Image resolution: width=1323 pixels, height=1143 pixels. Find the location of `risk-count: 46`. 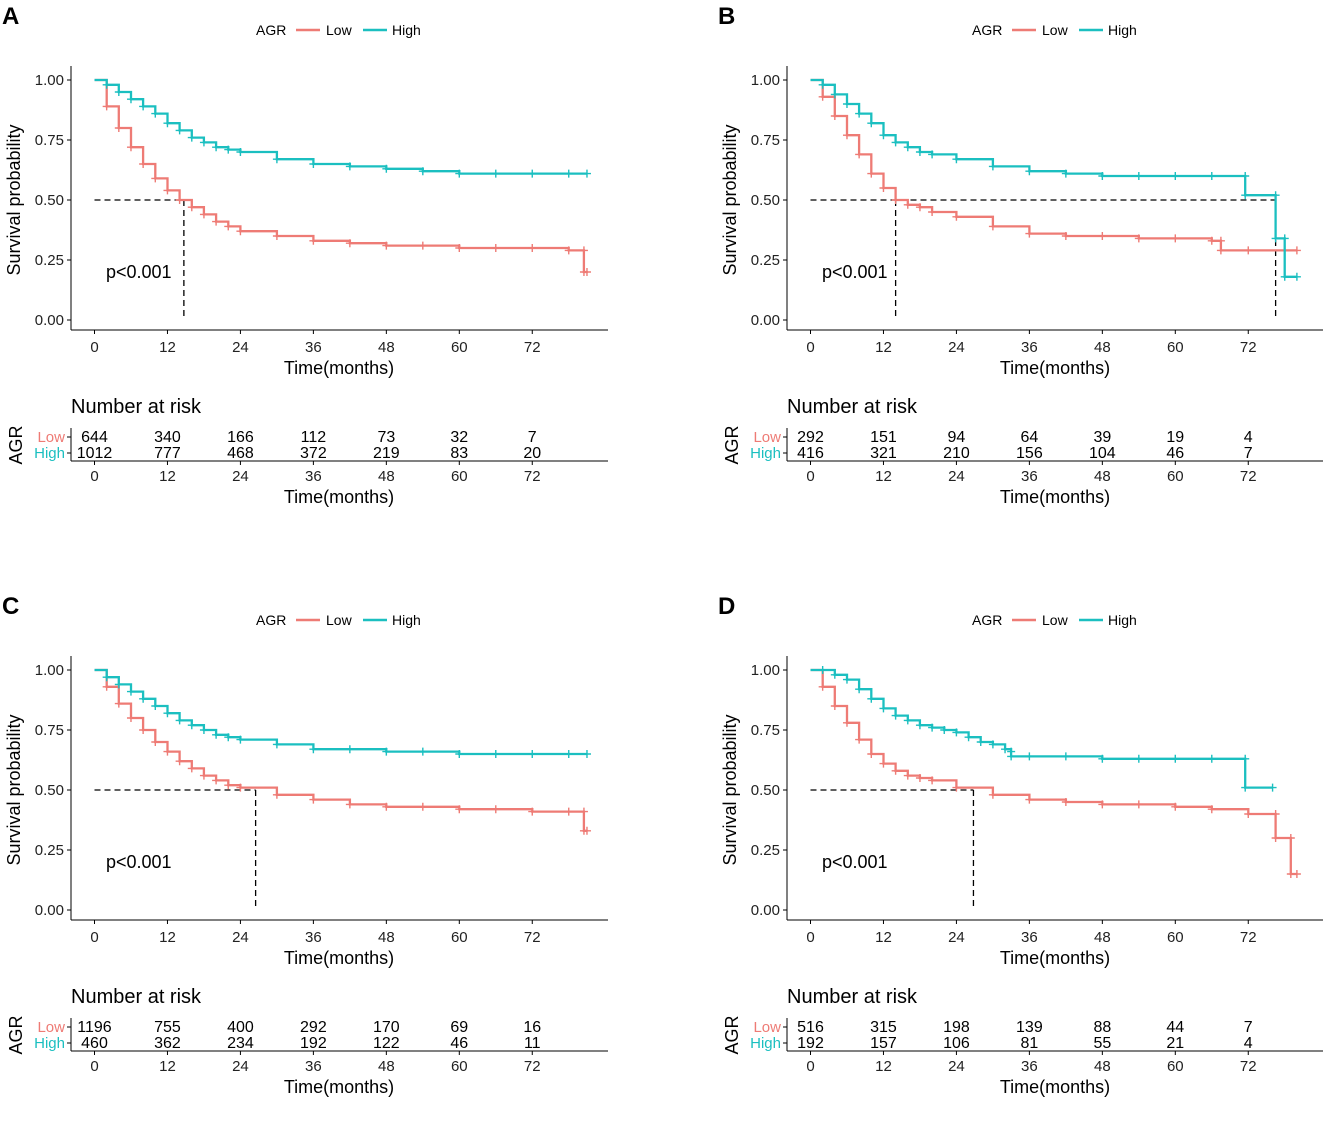

risk-count: 46 is located at coordinates (459, 1043).